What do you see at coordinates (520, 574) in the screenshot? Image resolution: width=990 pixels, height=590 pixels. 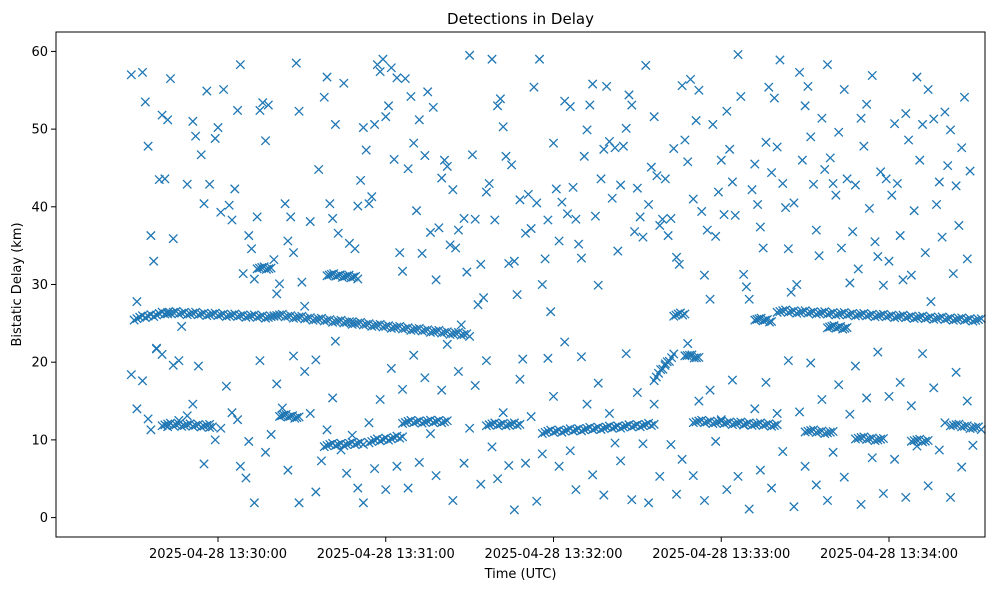 I see `x-axis-label: Time (UTC)` at bounding box center [520, 574].